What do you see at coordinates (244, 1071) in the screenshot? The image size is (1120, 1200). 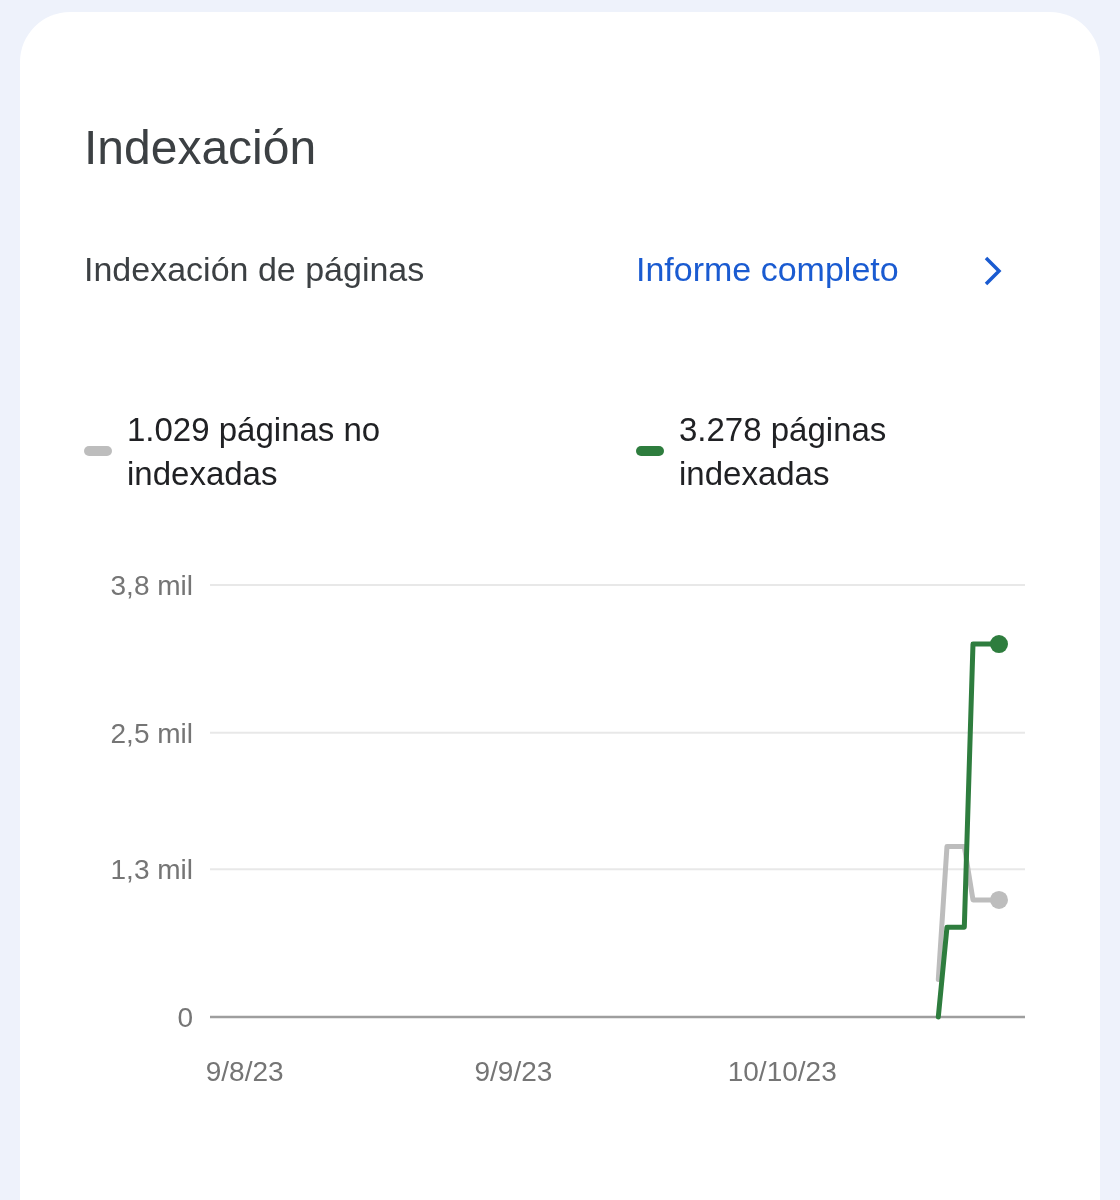 I see `x-tick-label: 9/8/23` at bounding box center [244, 1071].